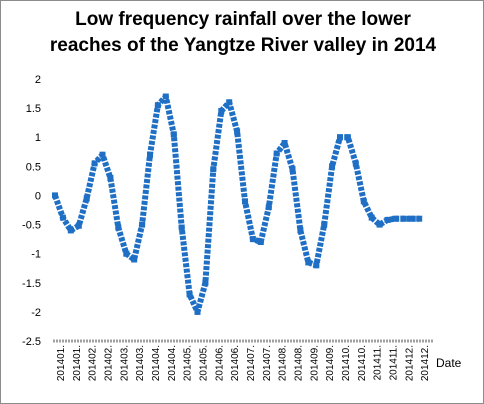  What do you see at coordinates (33, 109) in the screenshot?
I see `y-tick-label: 1.5` at bounding box center [33, 109].